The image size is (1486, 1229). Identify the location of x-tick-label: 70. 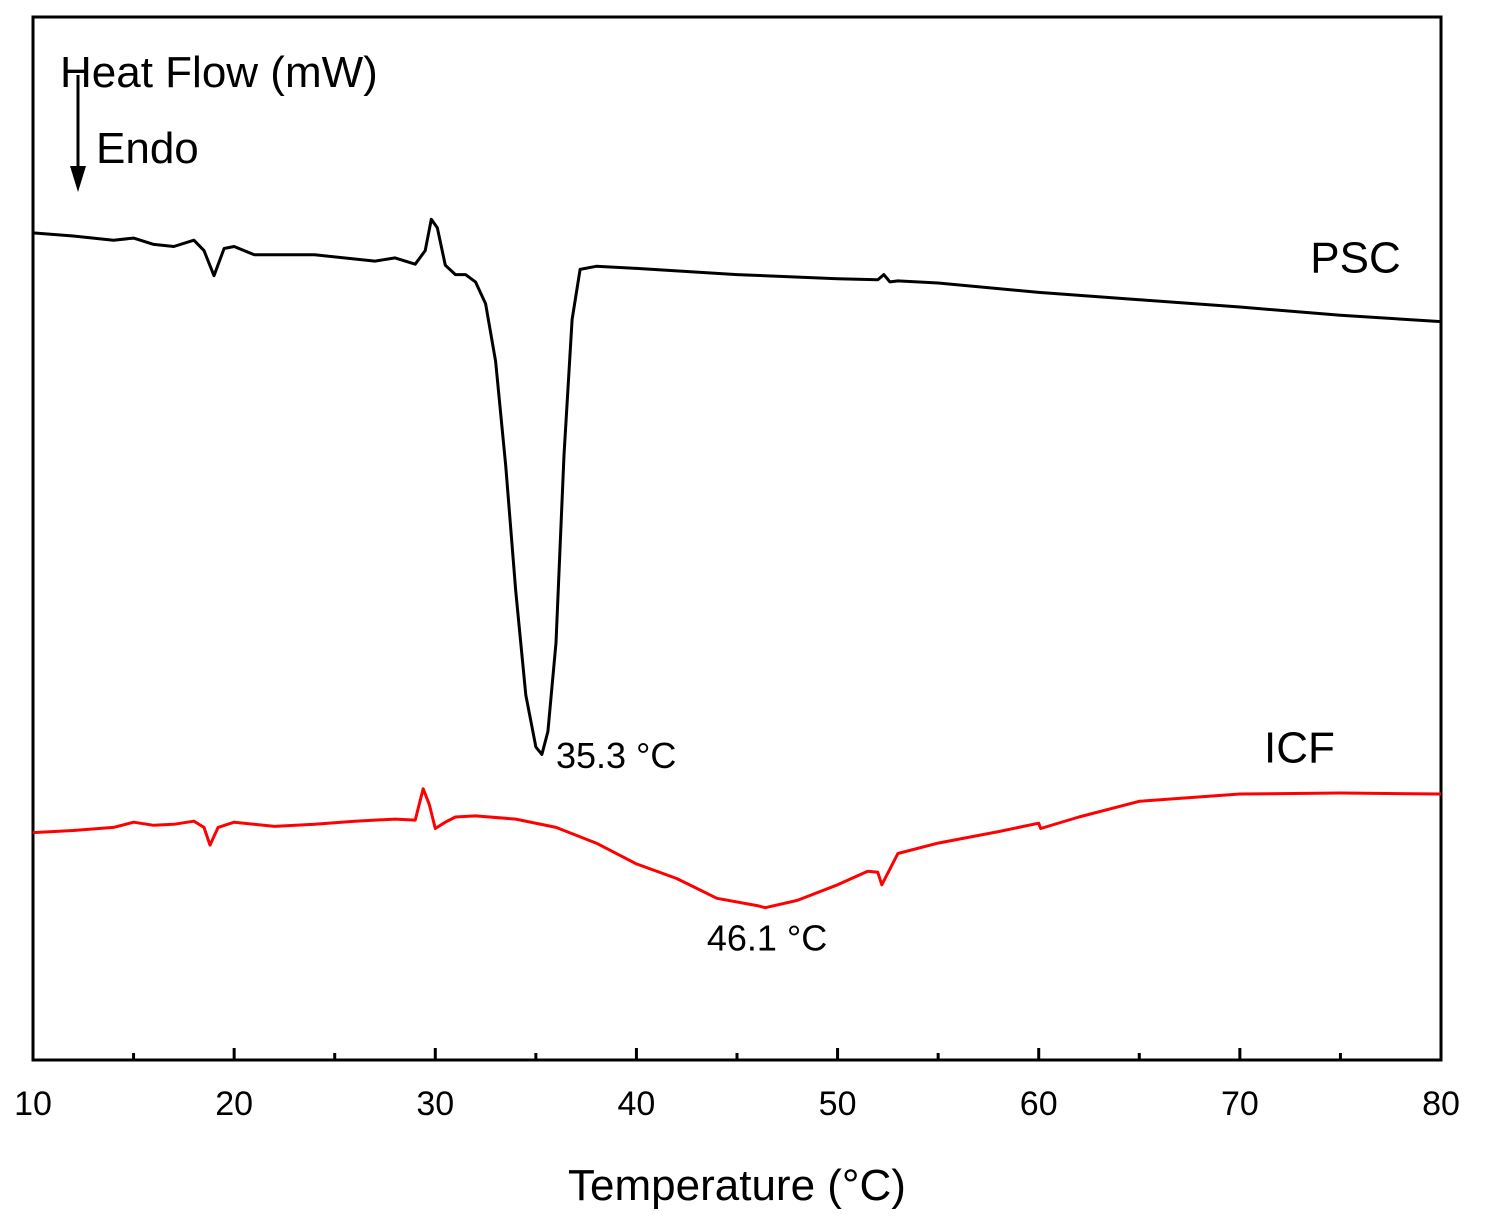
(1240, 1104).